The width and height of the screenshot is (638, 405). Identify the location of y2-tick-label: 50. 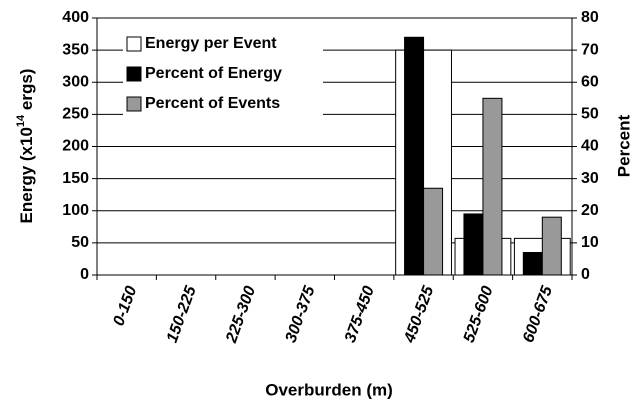
(590, 114).